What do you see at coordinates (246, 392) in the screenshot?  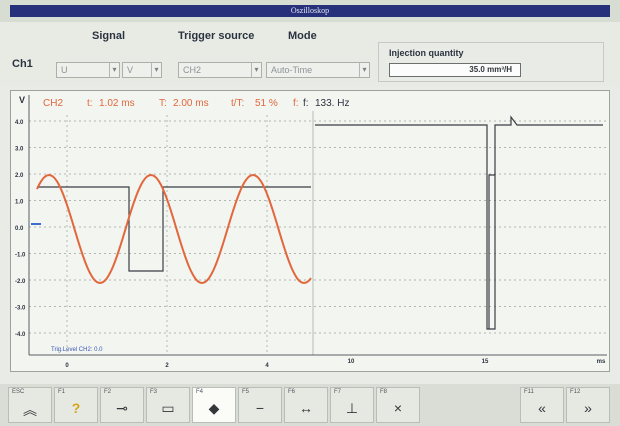 I see `function-key-label: F5` at bounding box center [246, 392].